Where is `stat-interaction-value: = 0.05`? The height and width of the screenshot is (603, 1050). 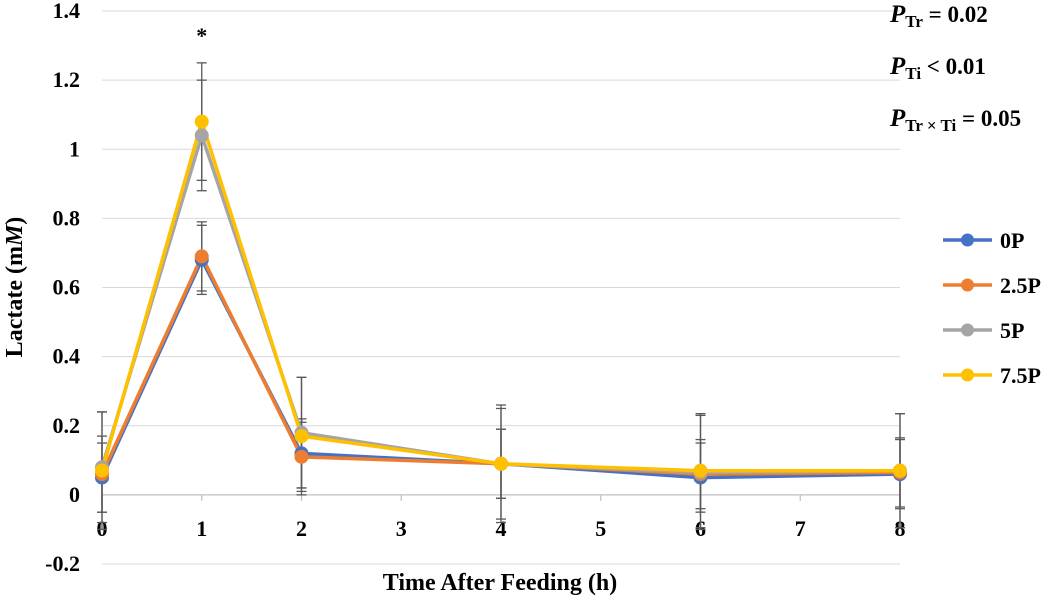
stat-interaction-value: = 0.05 is located at coordinates (988, 118).